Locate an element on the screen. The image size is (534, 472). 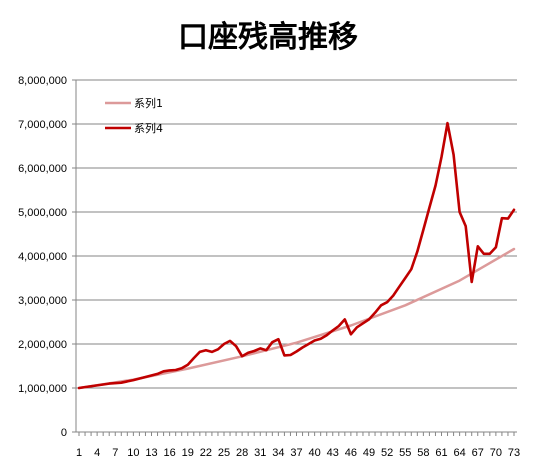
x-tick-label: 16 is located at coordinates (170, 453).